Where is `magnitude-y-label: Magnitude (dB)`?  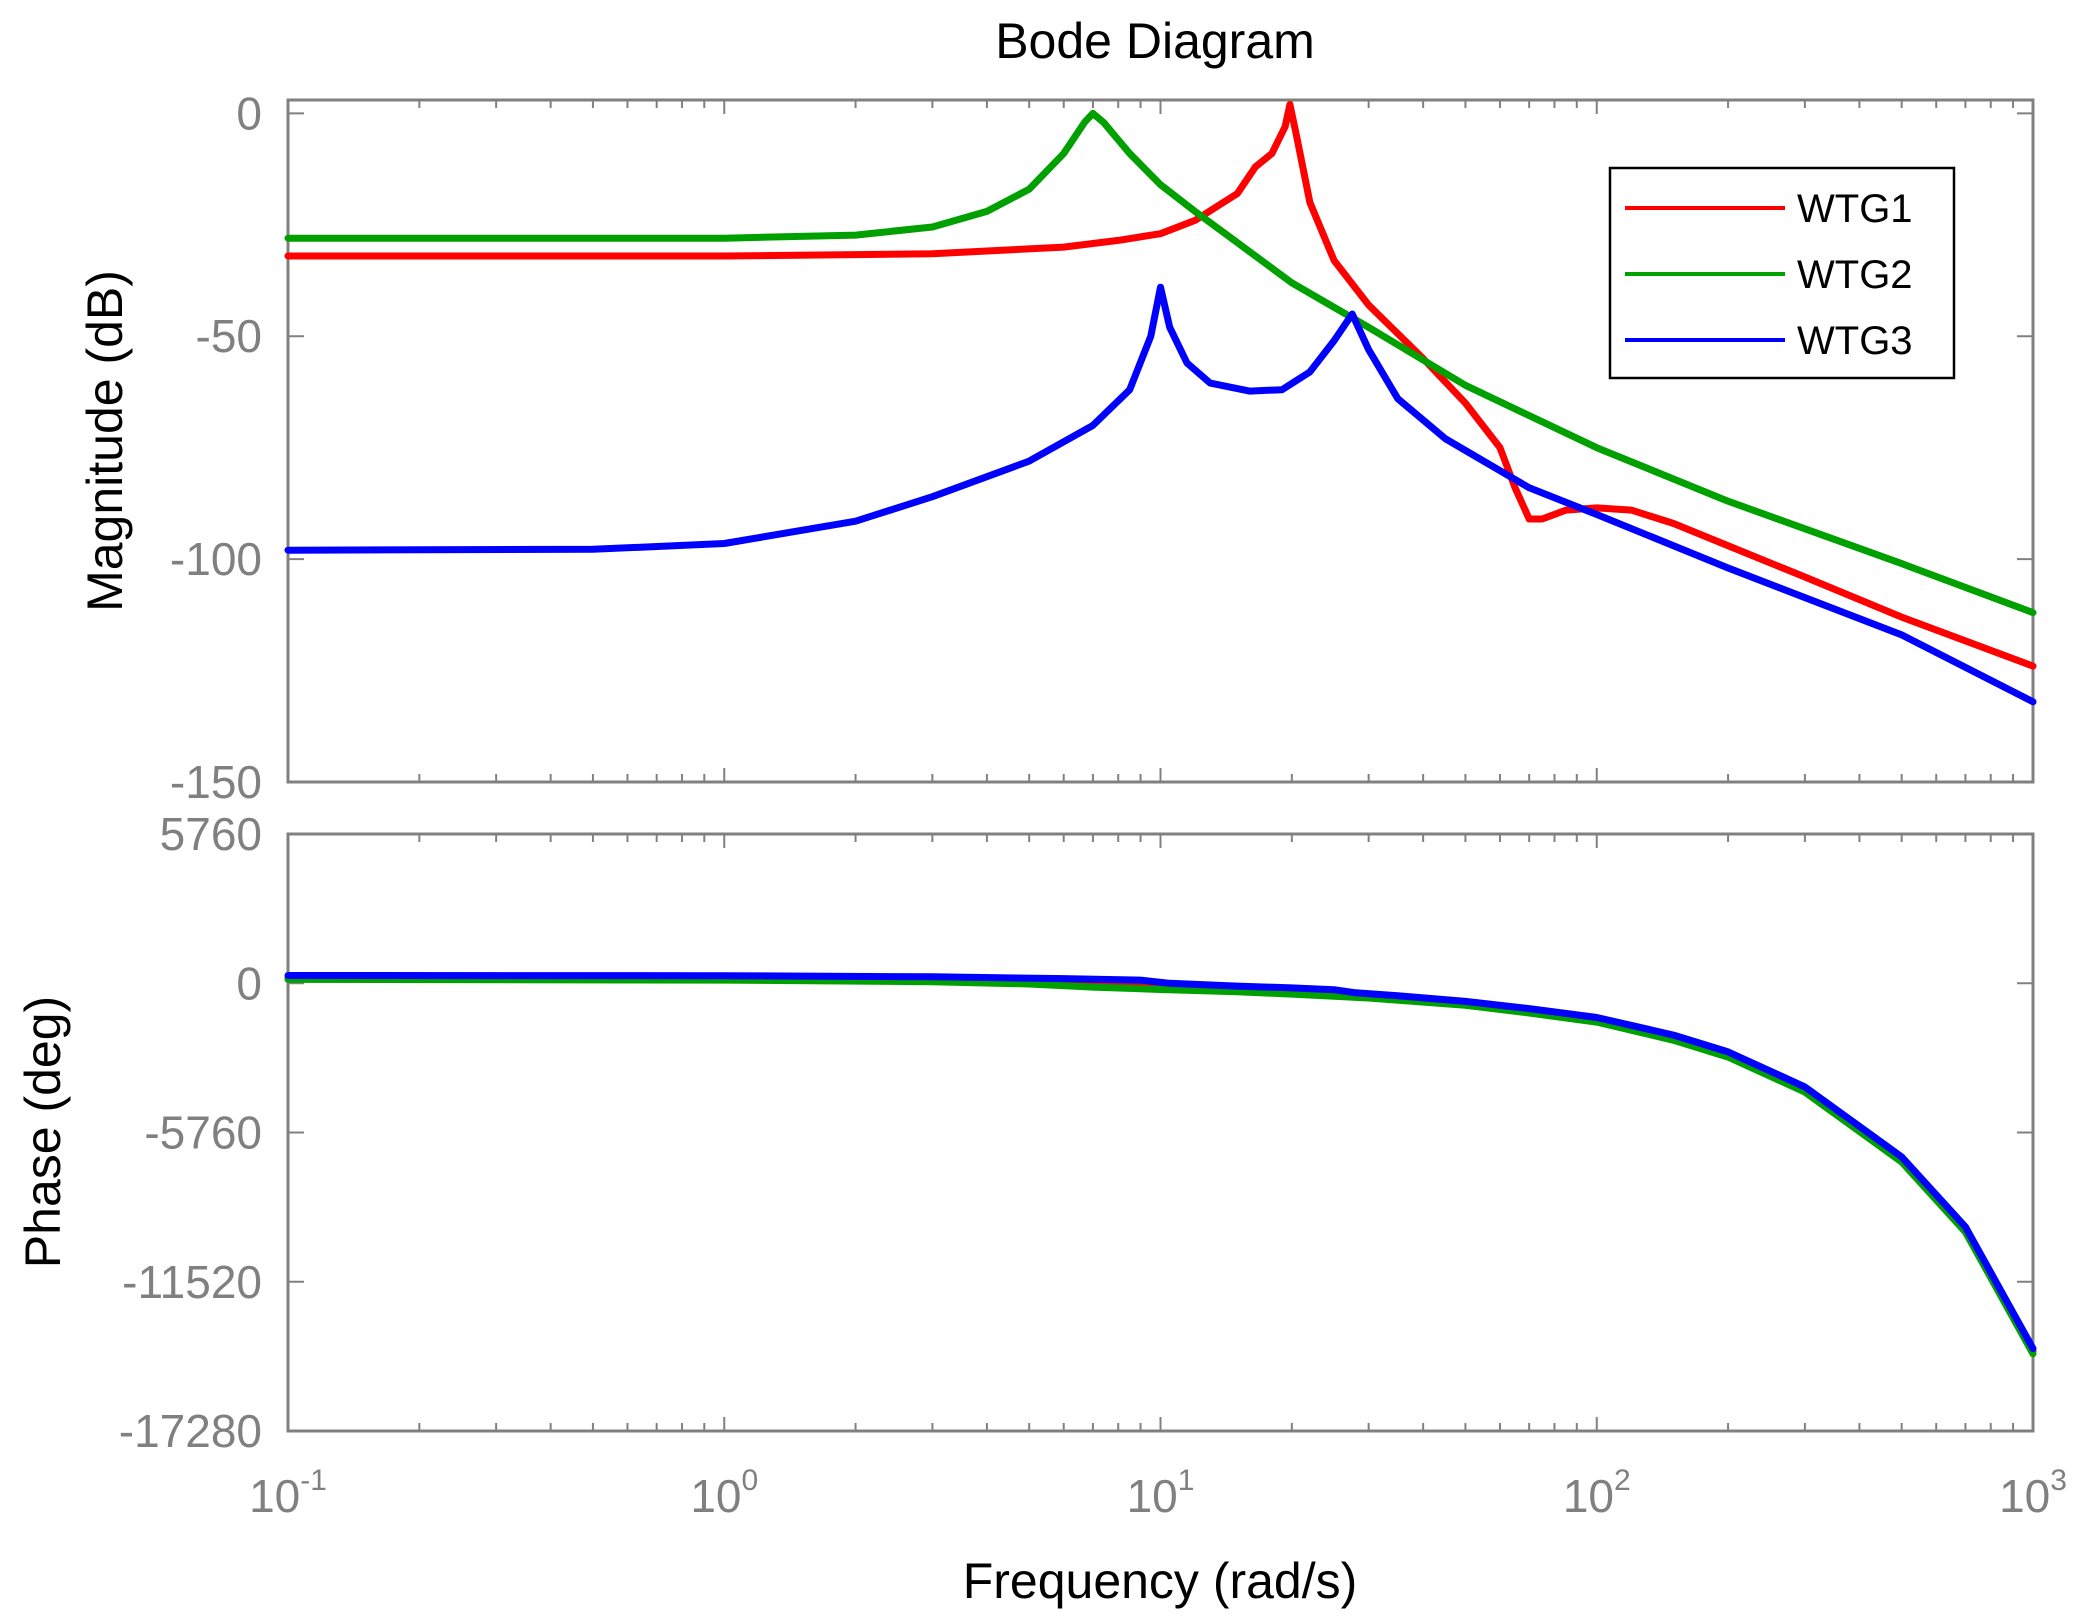 magnitude-y-label: Magnitude (dB) is located at coordinates (105, 441).